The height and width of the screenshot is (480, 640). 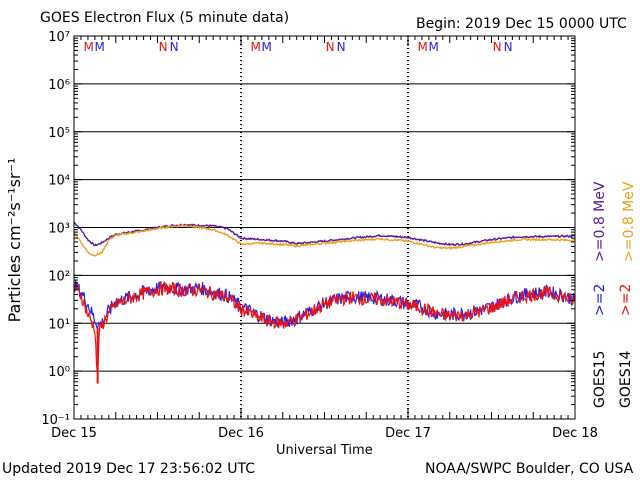 What do you see at coordinates (59, 85) in the screenshot?
I see `y-tick-label: 10⁶` at bounding box center [59, 85].